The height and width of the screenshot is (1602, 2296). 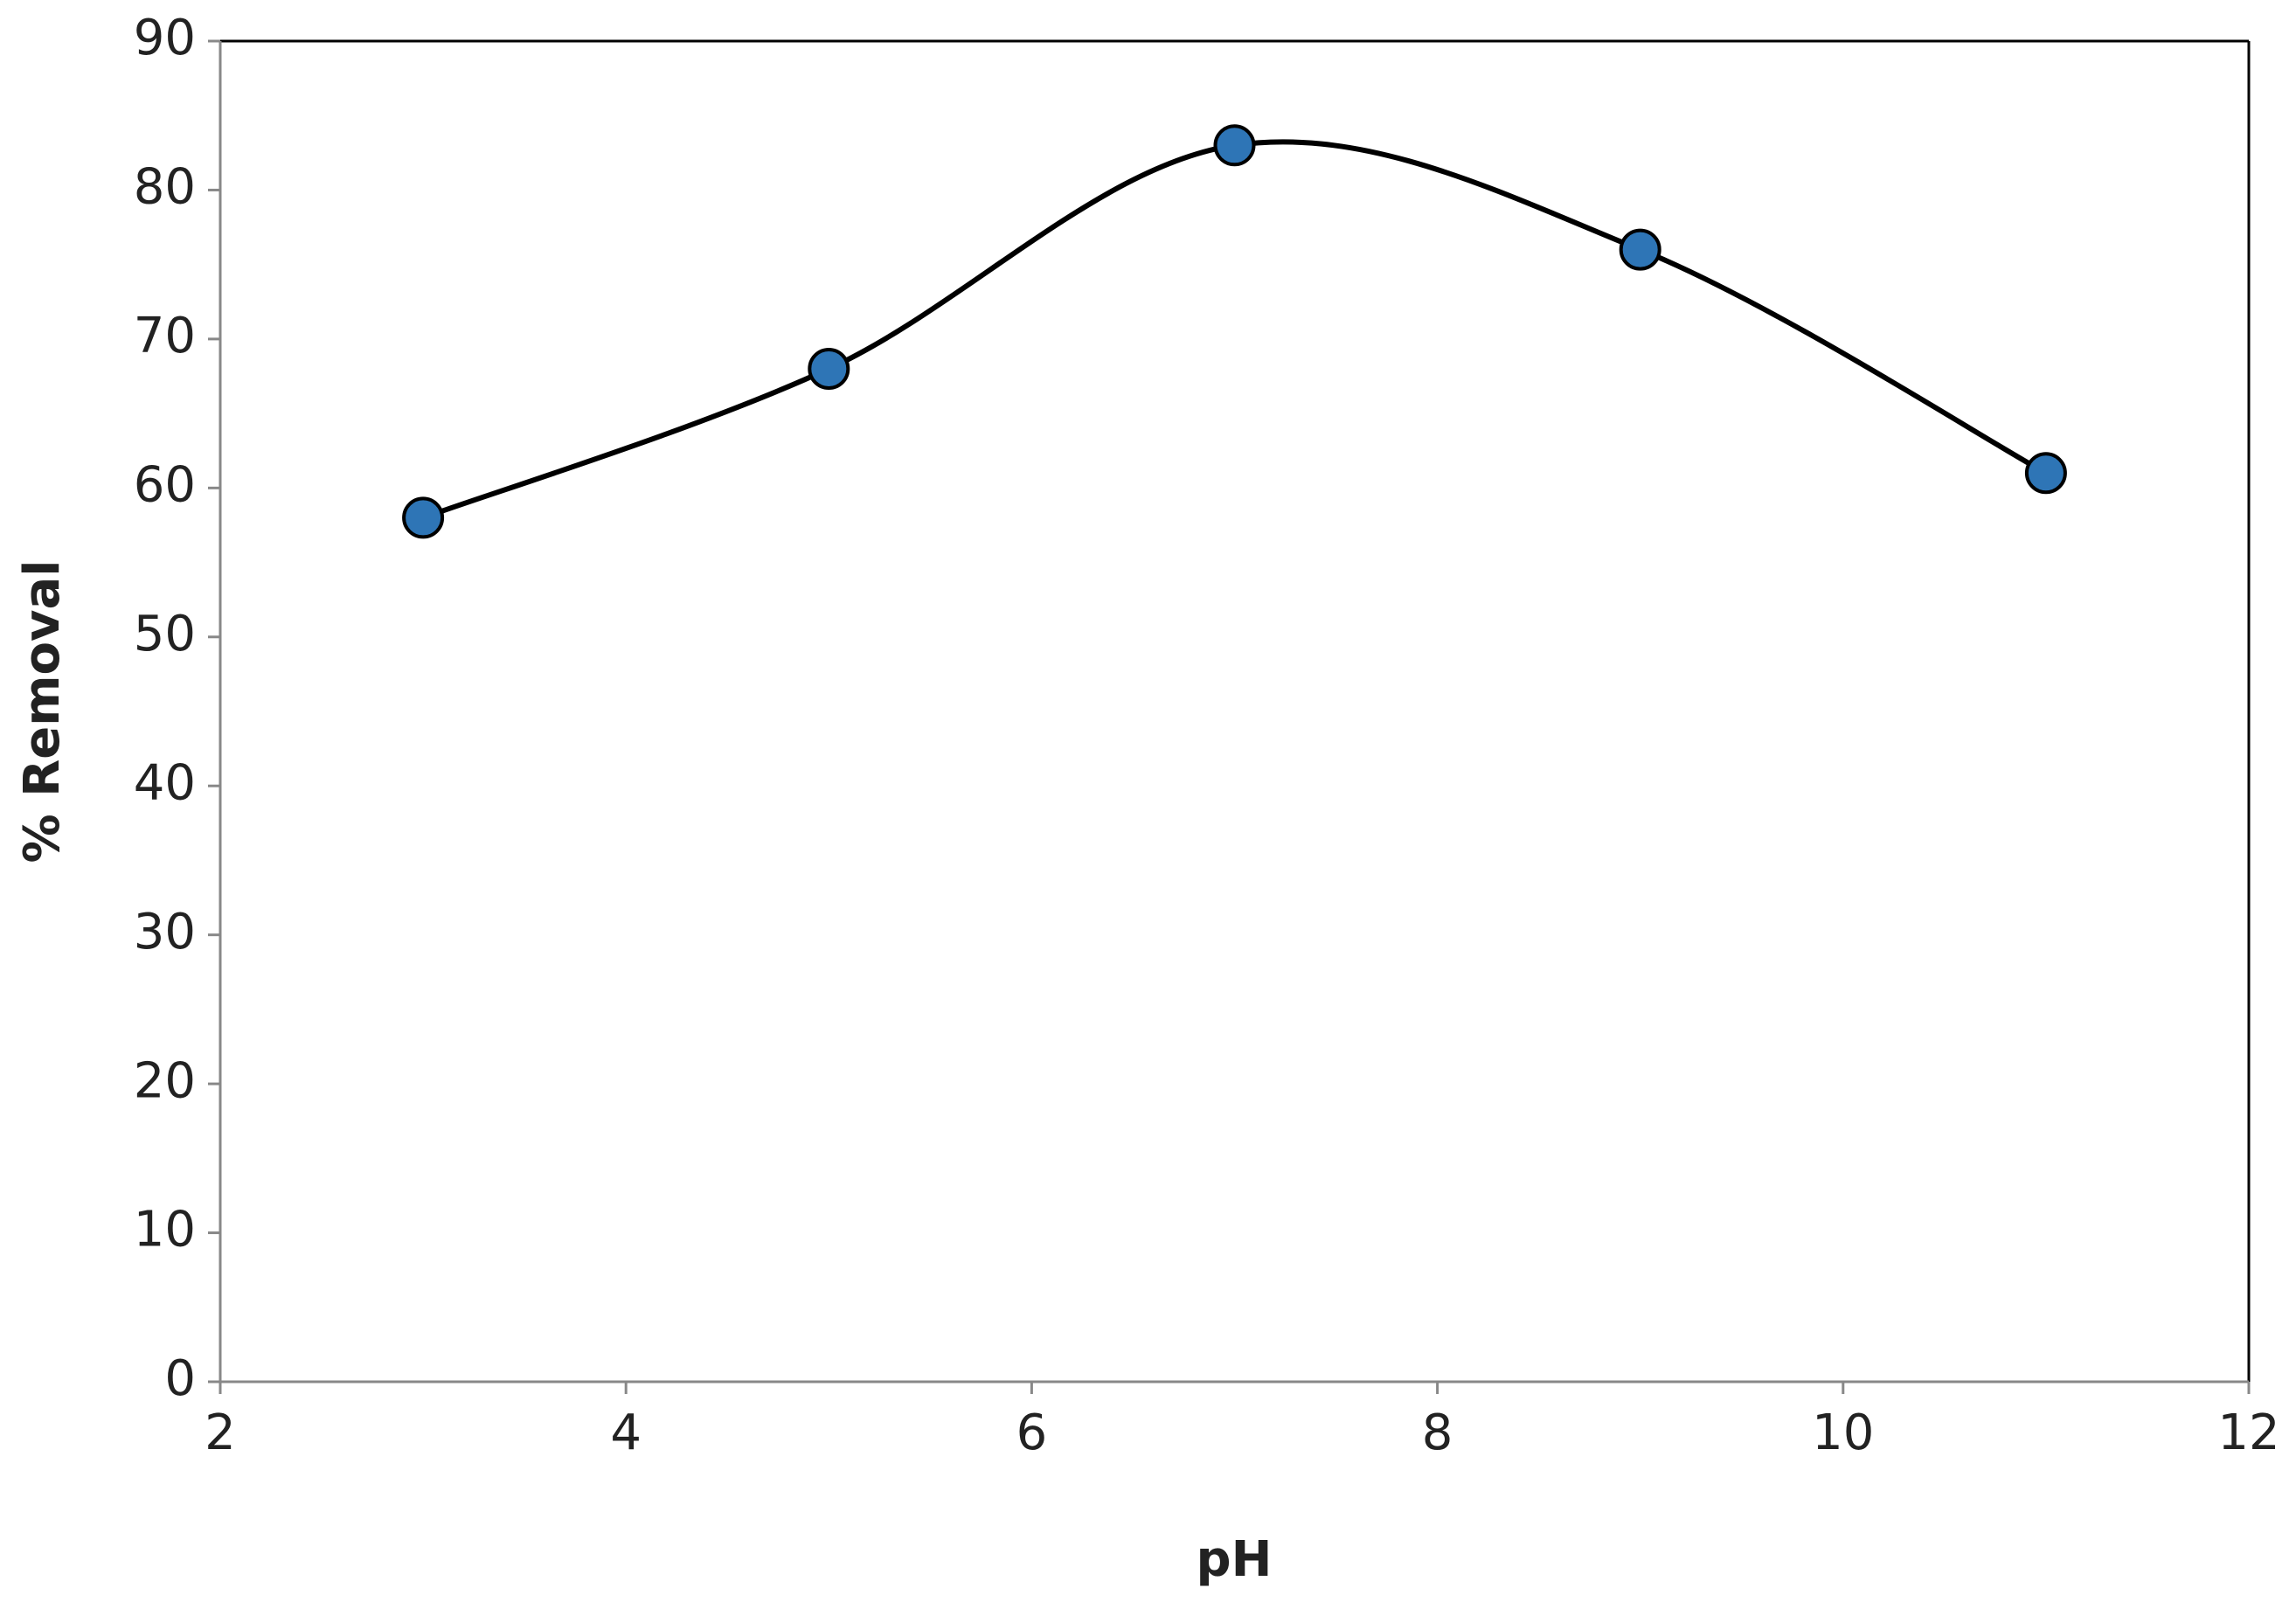 I want to click on y-tick-label: 0, so click(x=180, y=1378).